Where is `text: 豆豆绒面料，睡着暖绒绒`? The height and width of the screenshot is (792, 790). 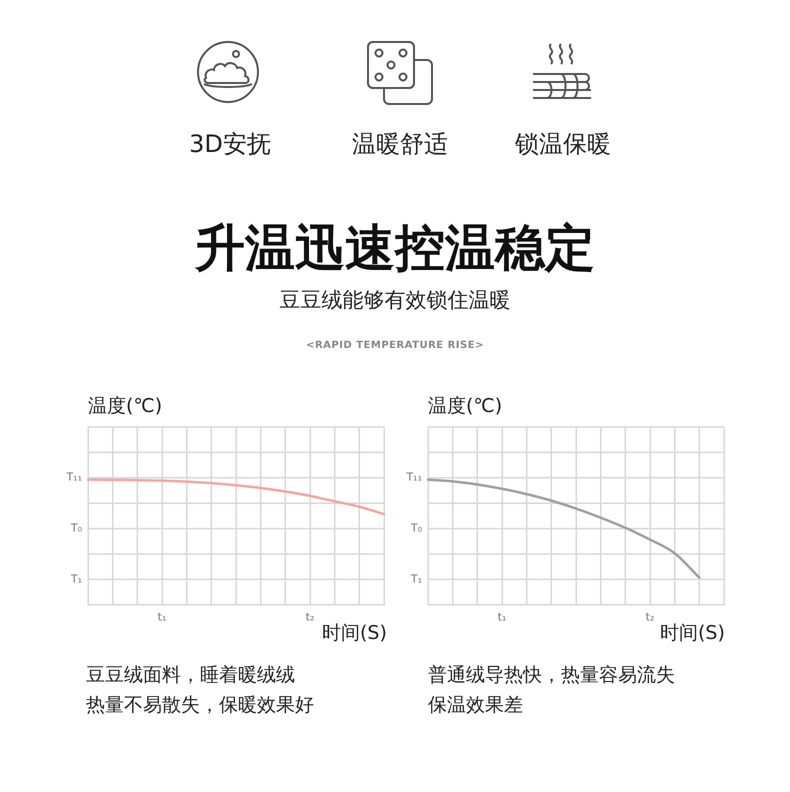 text: 豆豆绒面料，睡着暖绒绒 is located at coordinates (190, 675).